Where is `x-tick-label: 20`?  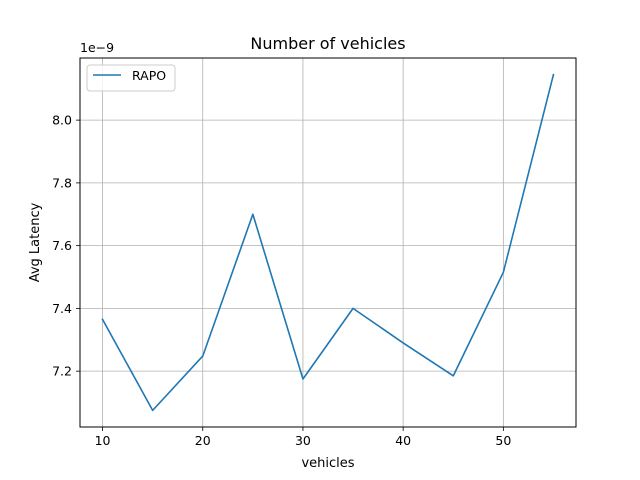
x-tick-label: 20 is located at coordinates (203, 440).